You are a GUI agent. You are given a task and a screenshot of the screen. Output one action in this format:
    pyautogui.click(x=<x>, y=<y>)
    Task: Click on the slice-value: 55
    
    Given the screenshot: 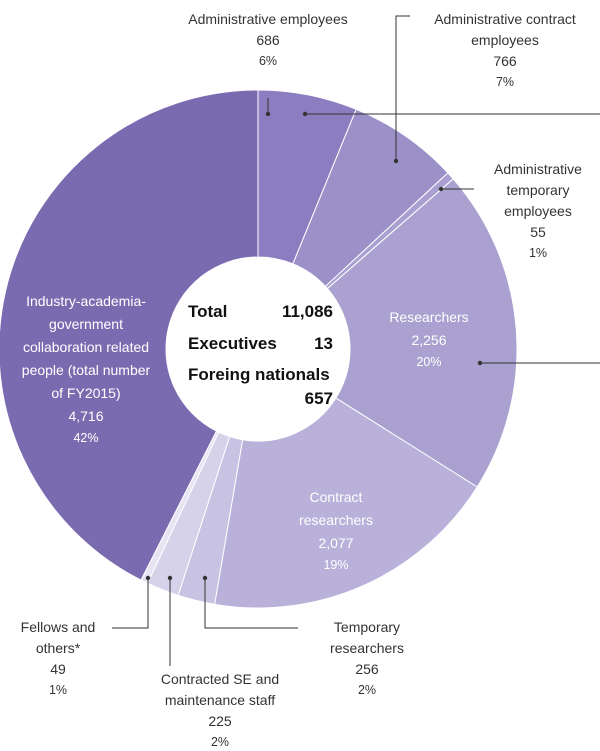 What is the action you would take?
    pyautogui.click(x=538, y=232)
    